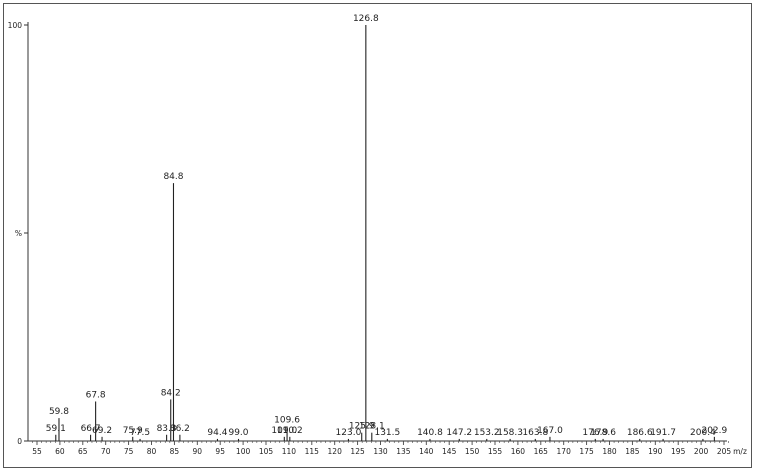 The image size is (757, 473). What do you see at coordinates (238, 433) in the screenshot?
I see `peak-label: 99.0` at bounding box center [238, 433].